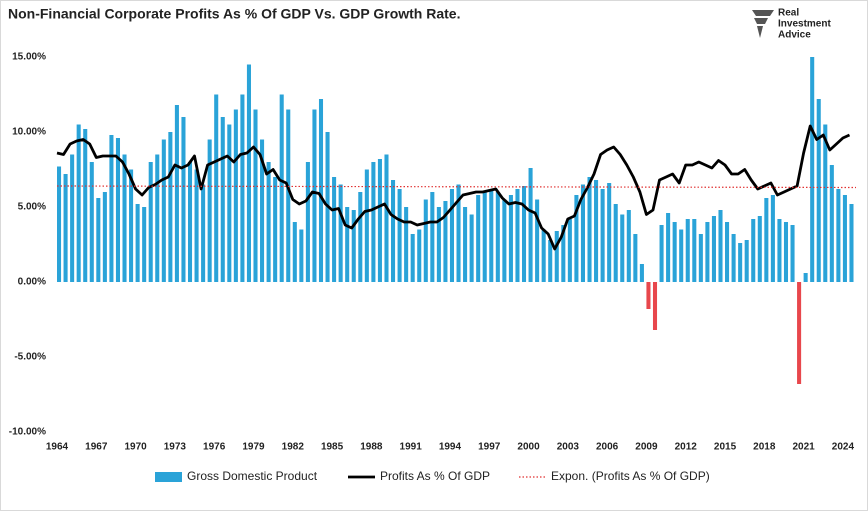 The width and height of the screenshot is (868, 511). I want to click on x-tick-label: 1997, so click(489, 447).